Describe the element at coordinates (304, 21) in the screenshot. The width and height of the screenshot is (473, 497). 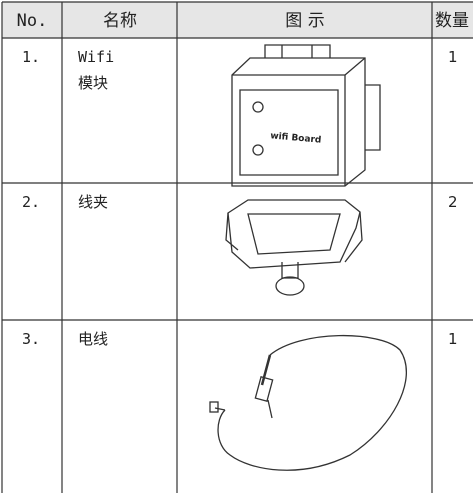
I see `header-cell: 图 示` at that location.